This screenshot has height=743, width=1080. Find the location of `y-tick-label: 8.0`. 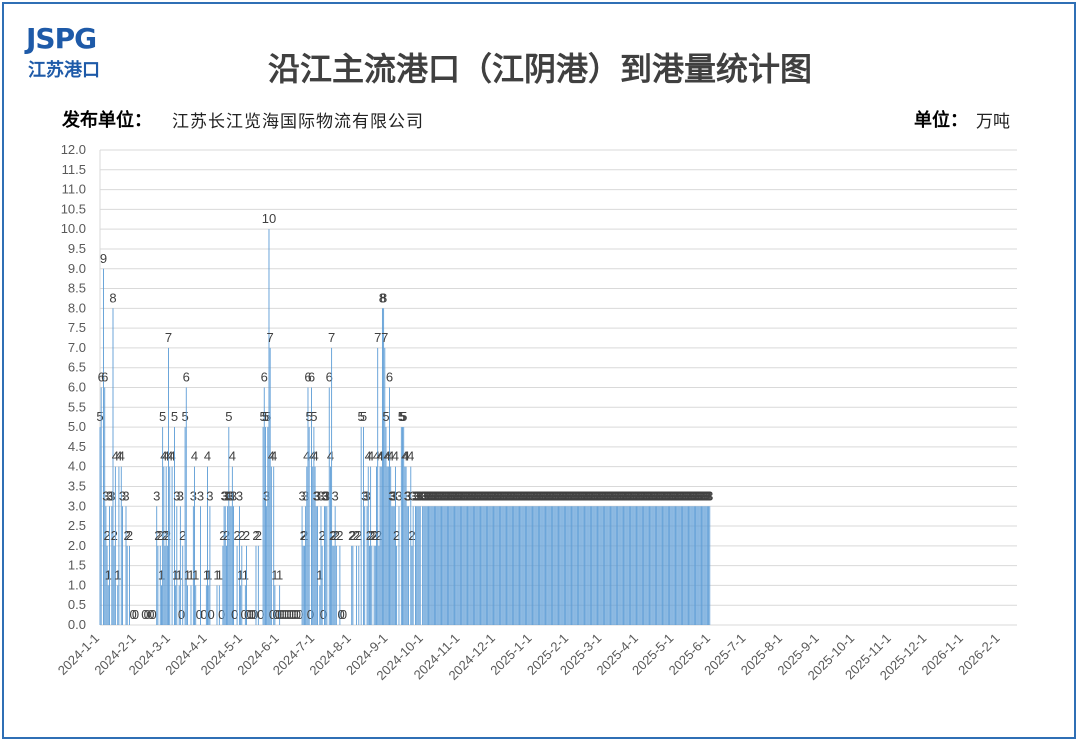

y-tick-label: 8.0 is located at coordinates (77, 307).